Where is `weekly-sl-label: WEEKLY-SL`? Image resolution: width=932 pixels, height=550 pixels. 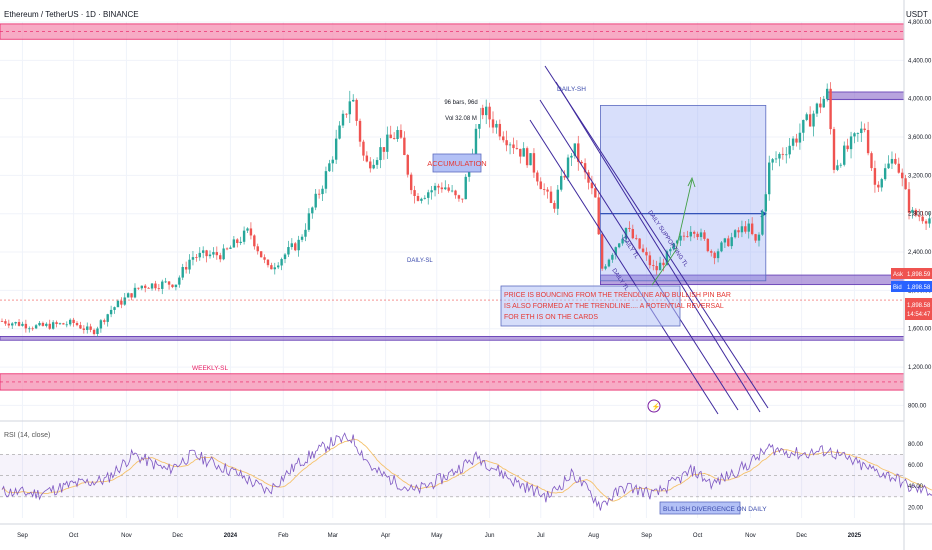 weekly-sl-label: WEEKLY-SL is located at coordinates (210, 368).